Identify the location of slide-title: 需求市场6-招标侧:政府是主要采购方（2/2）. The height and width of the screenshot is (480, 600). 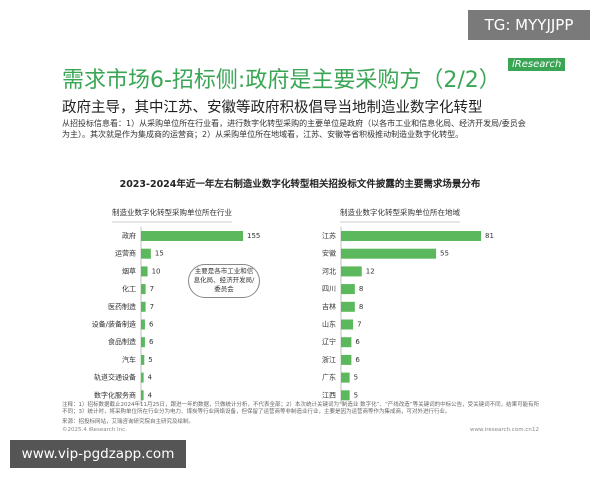
(281, 80).